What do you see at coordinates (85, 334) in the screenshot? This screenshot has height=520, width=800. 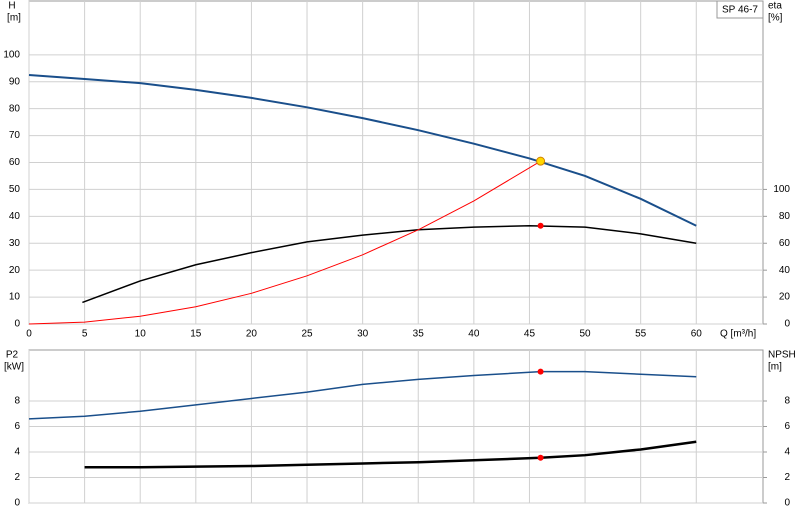 I see `x-tick-label: 5` at bounding box center [85, 334].